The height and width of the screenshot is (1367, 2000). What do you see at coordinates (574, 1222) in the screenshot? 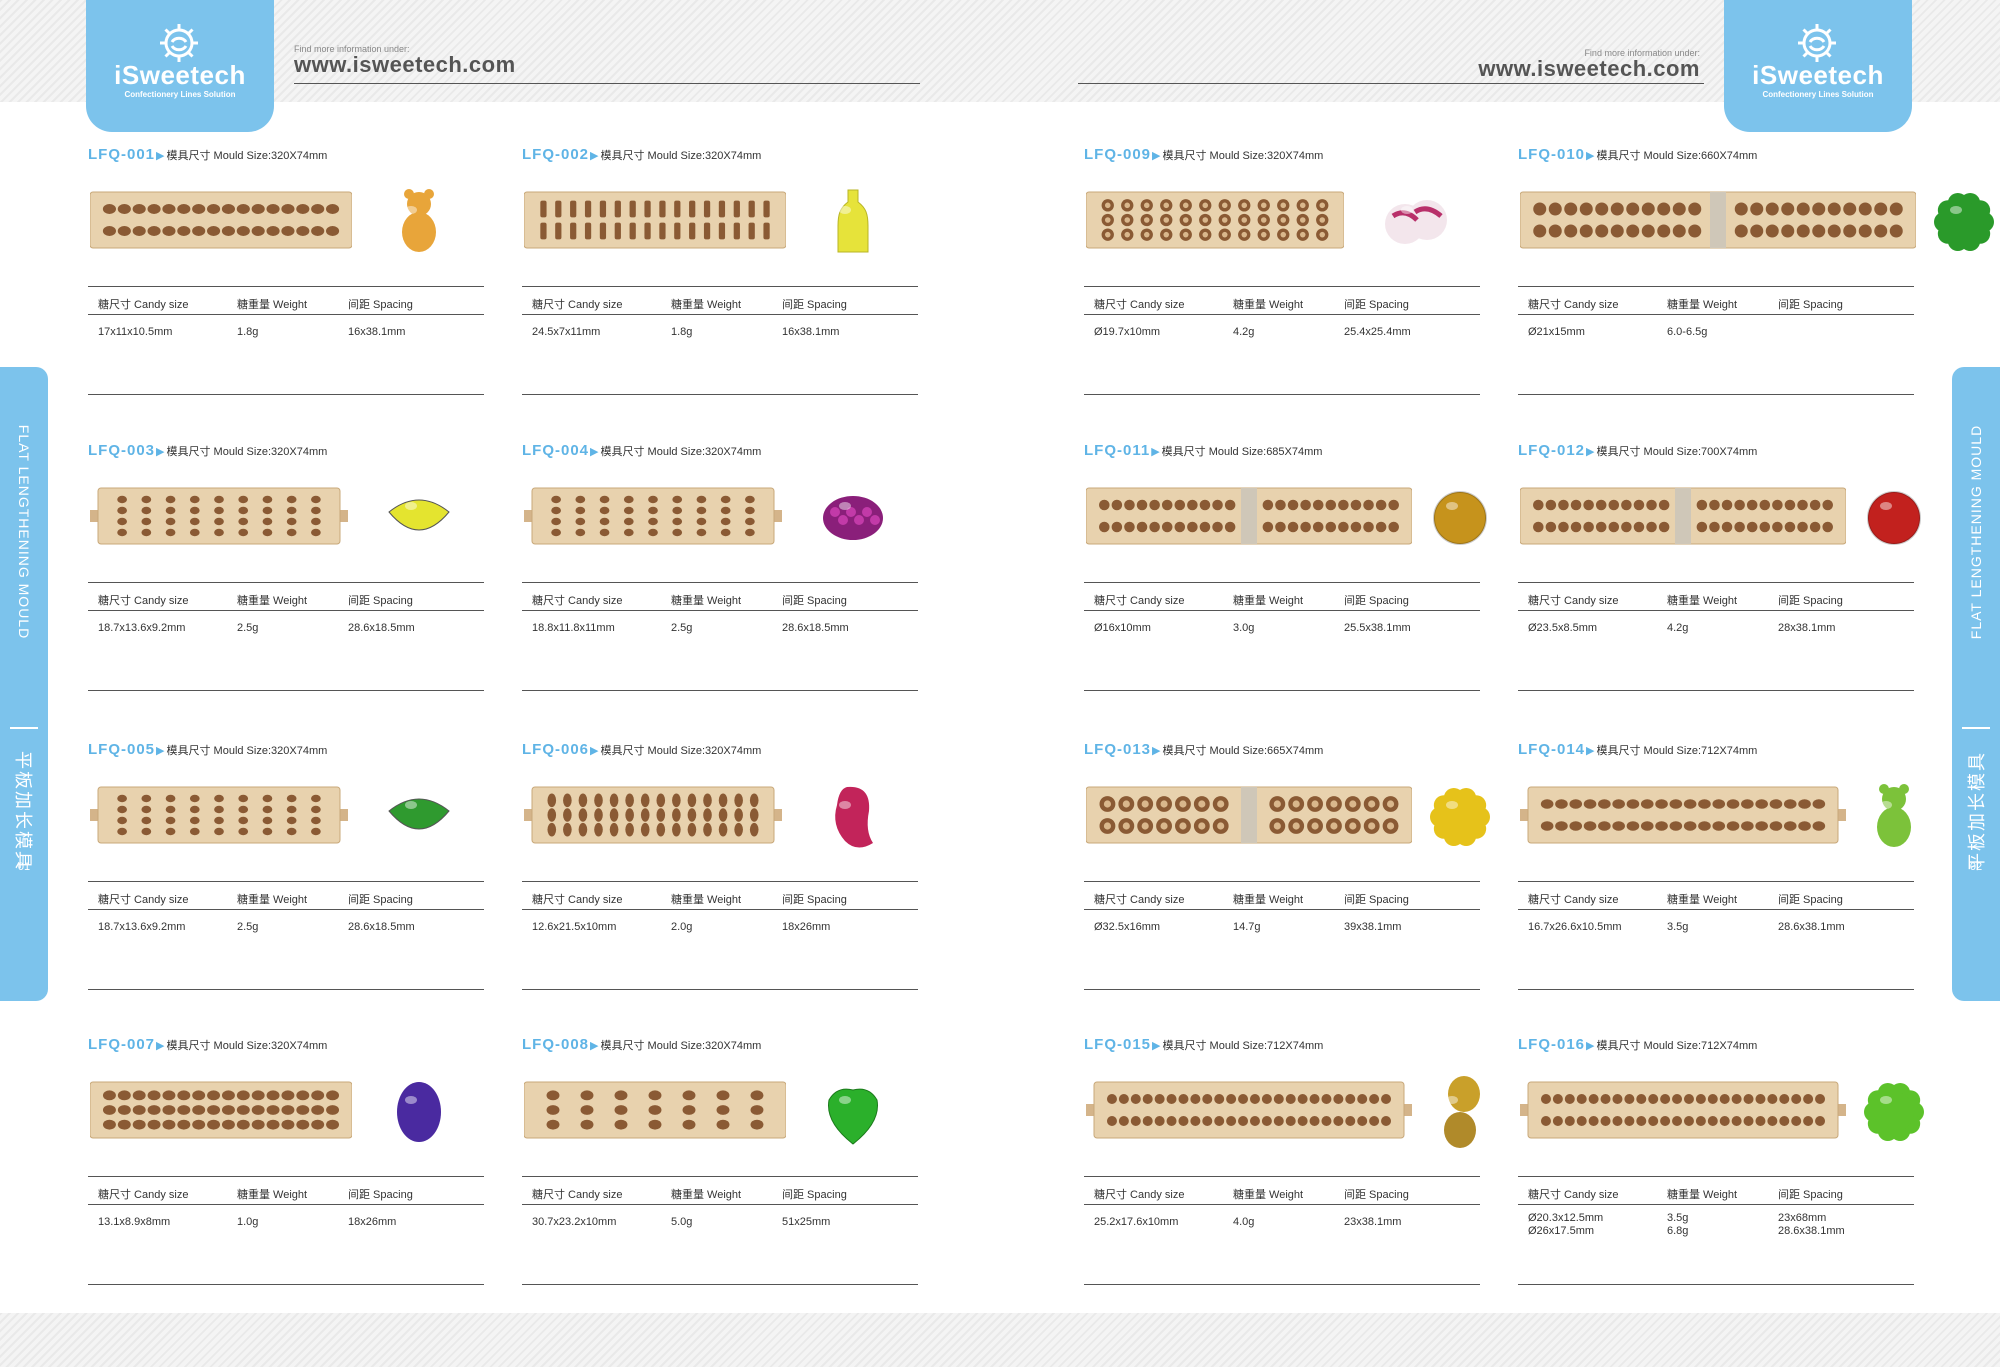
I see `candy-size-value: 30.7x23.2x10mm` at bounding box center [574, 1222].